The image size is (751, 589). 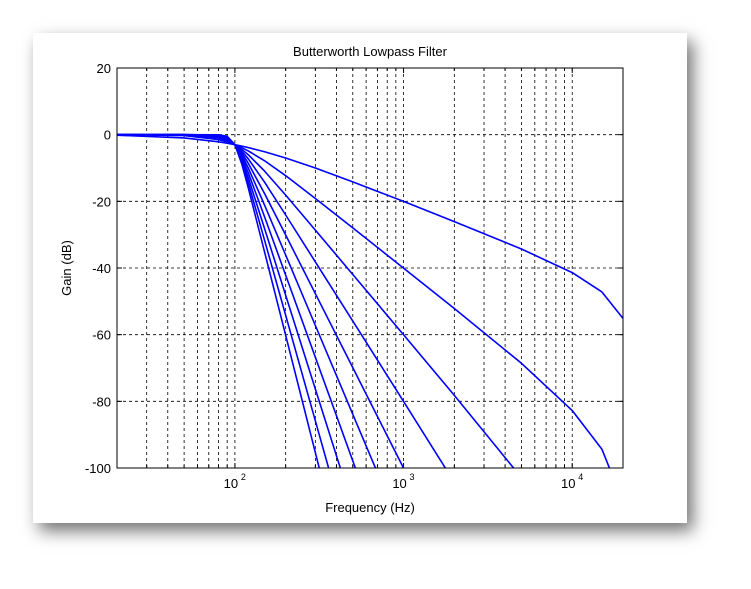 I want to click on y-tick-label: 0, so click(x=107, y=135).